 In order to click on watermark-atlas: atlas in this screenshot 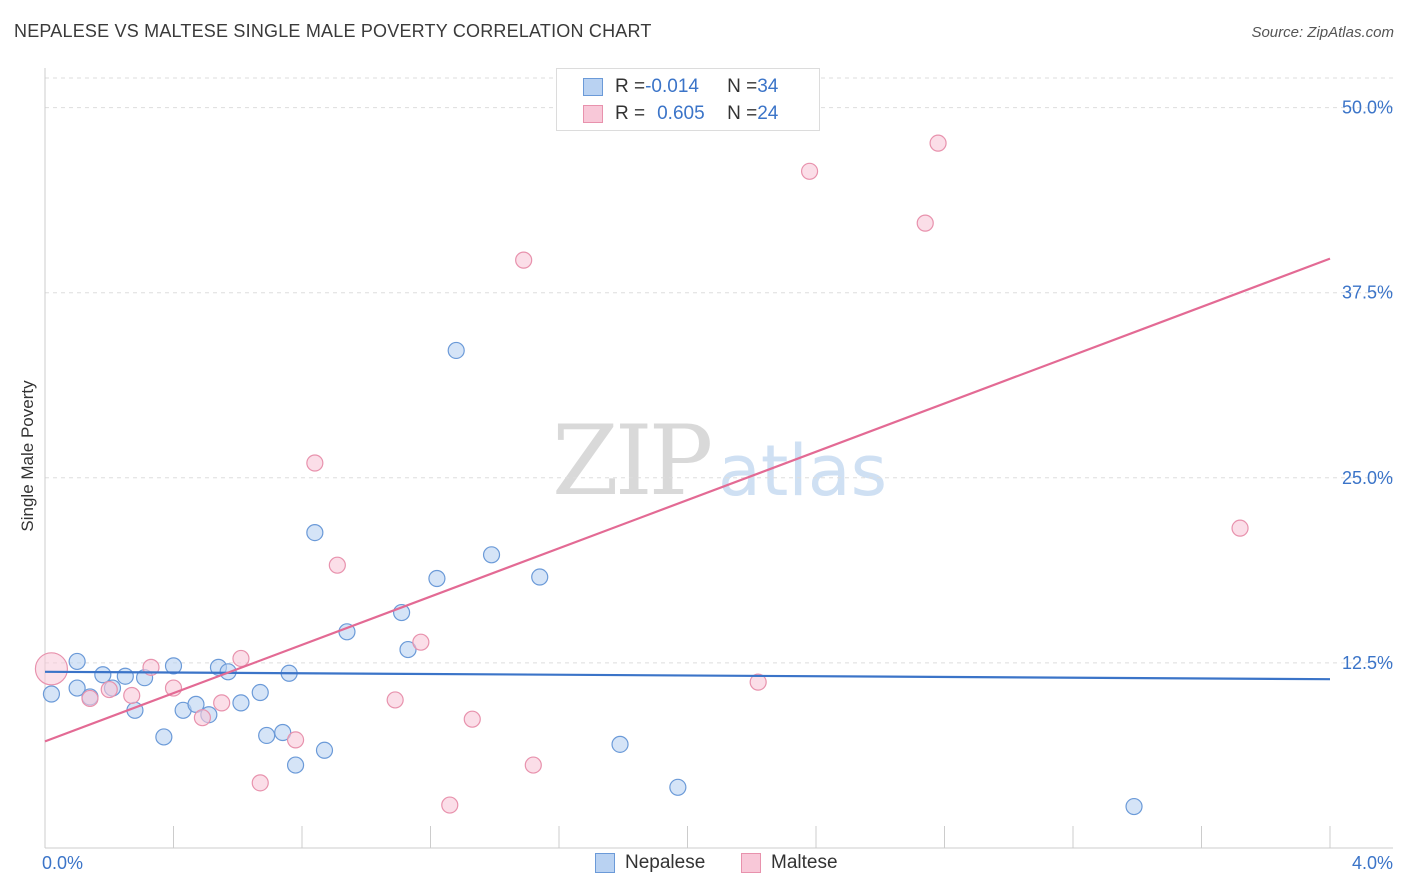, I will do `click(803, 471)`.